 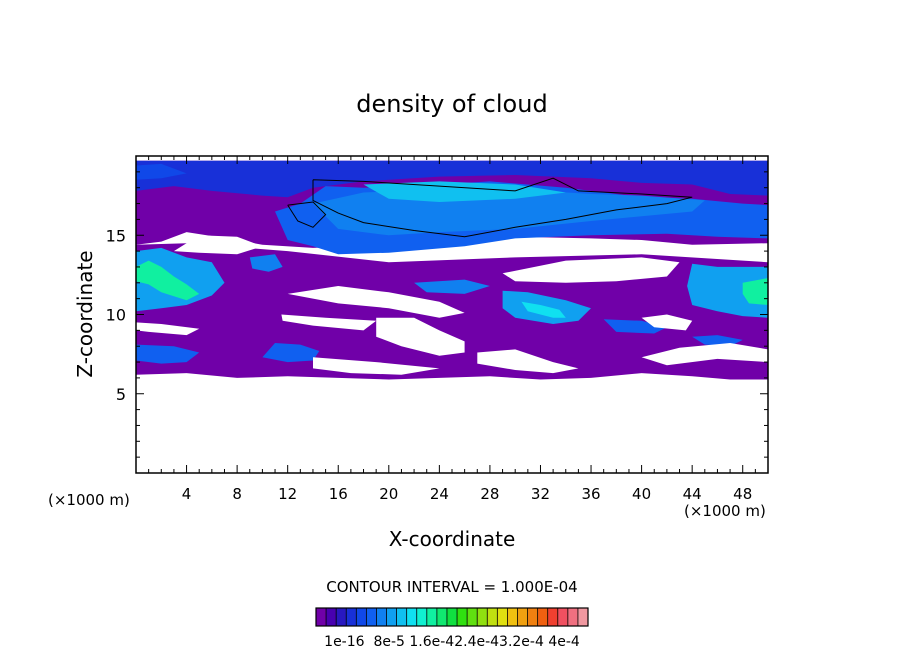 What do you see at coordinates (338, 494) in the screenshot?
I see `x-tick-label: 16` at bounding box center [338, 494].